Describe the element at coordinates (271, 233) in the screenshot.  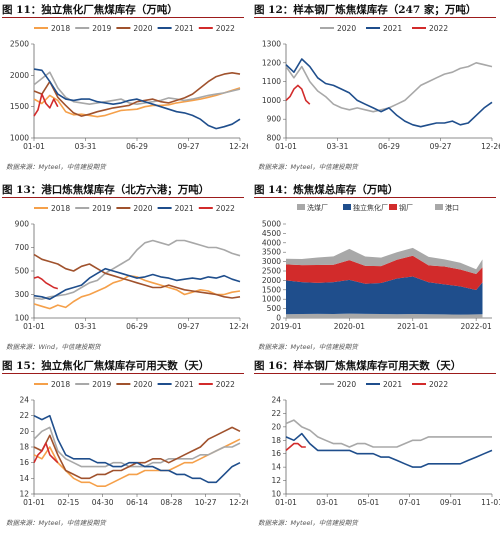
I see `y-tick-label: 4500` at that location.